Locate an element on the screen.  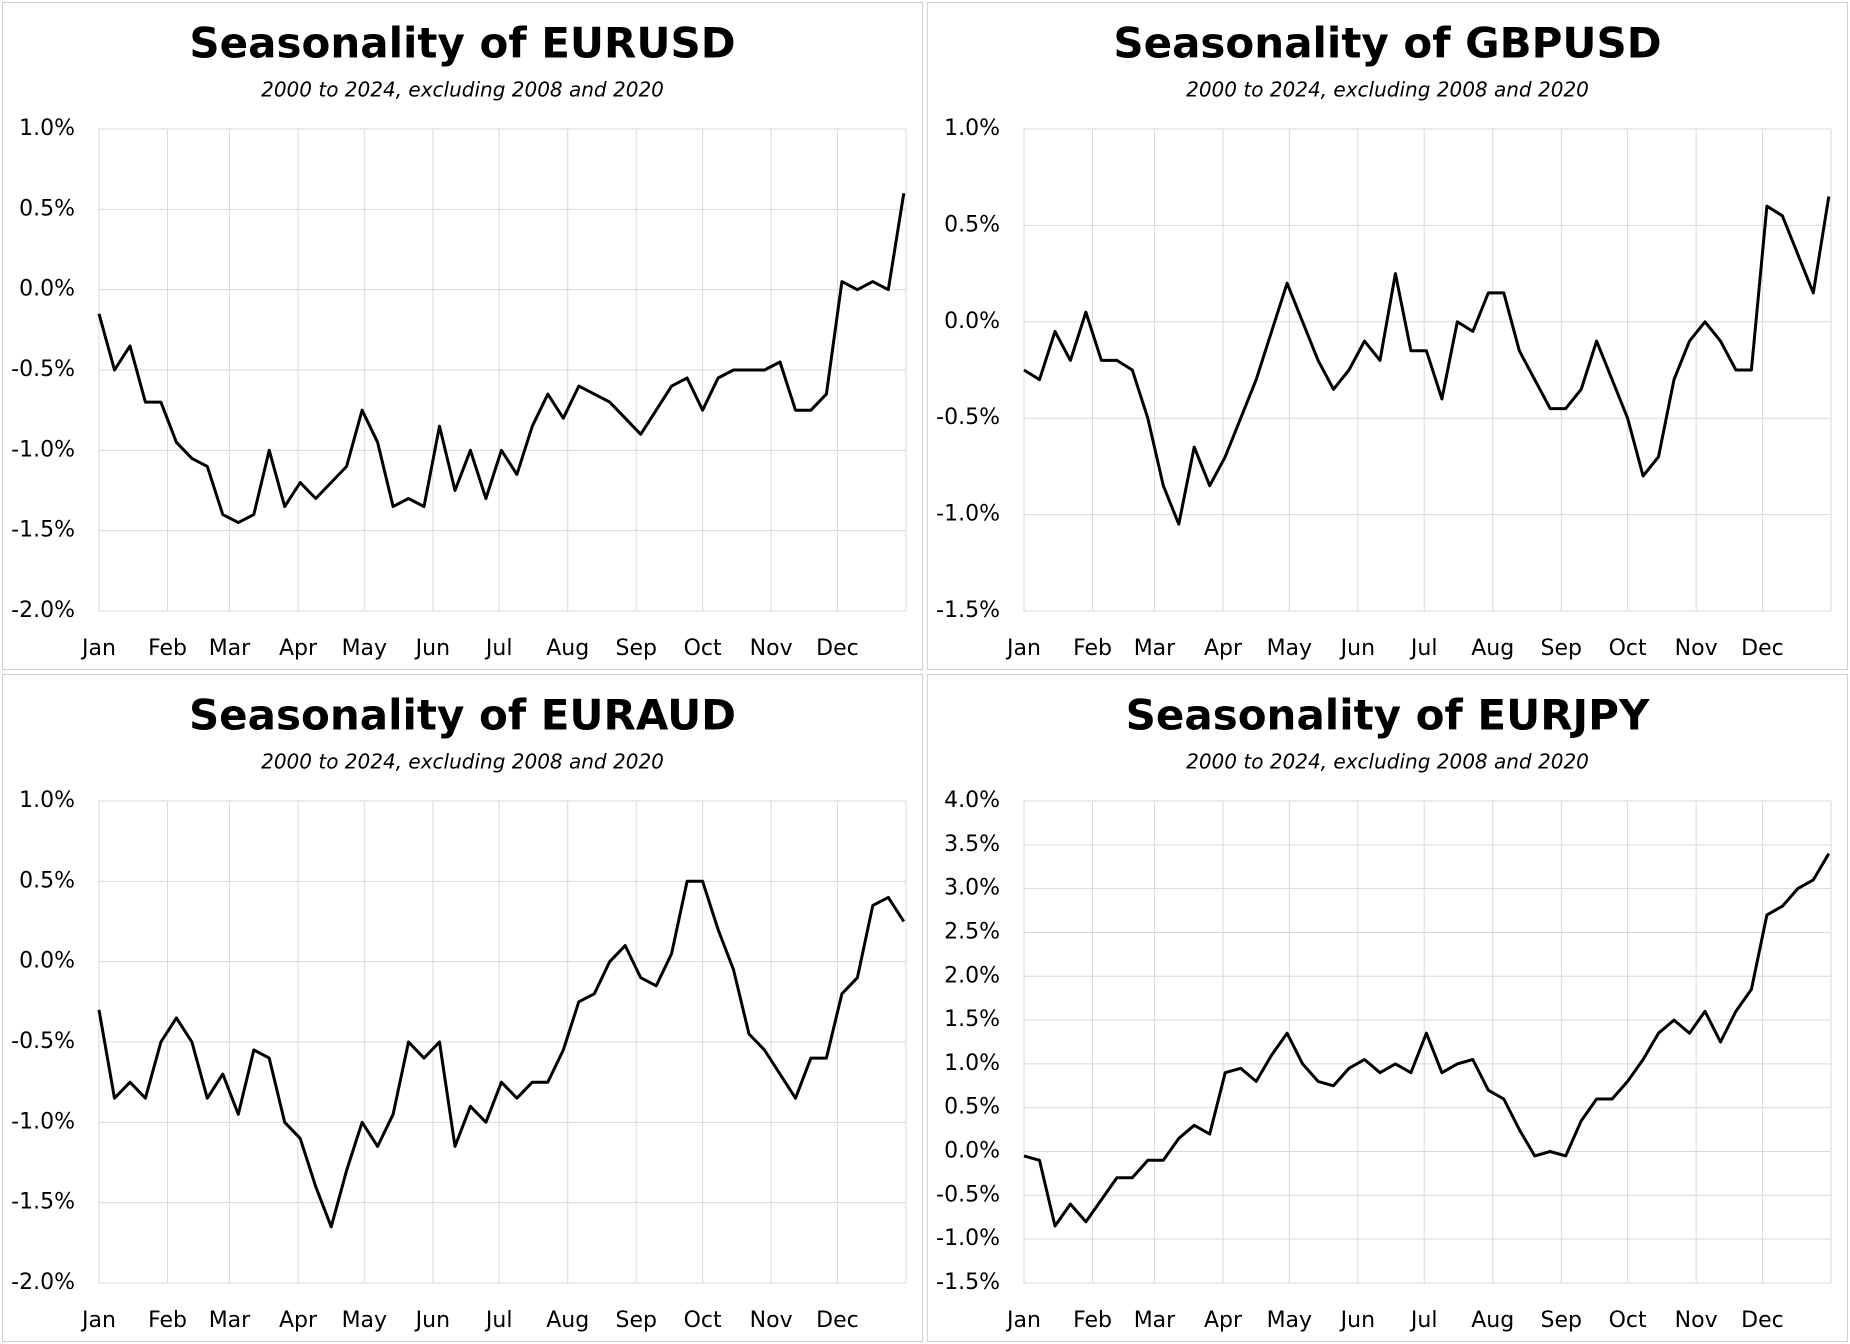
y-tick-label: 3.5% is located at coordinates (972, 844).